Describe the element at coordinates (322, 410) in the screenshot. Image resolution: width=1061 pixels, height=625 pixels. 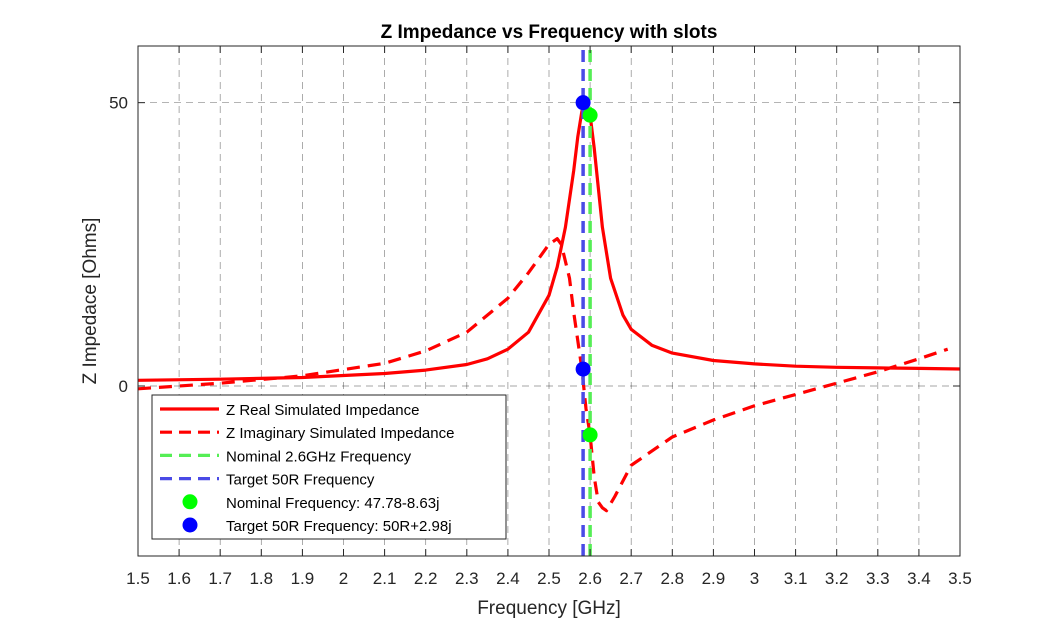
I see `legend-label: Z Real Simulated Impedance` at that location.